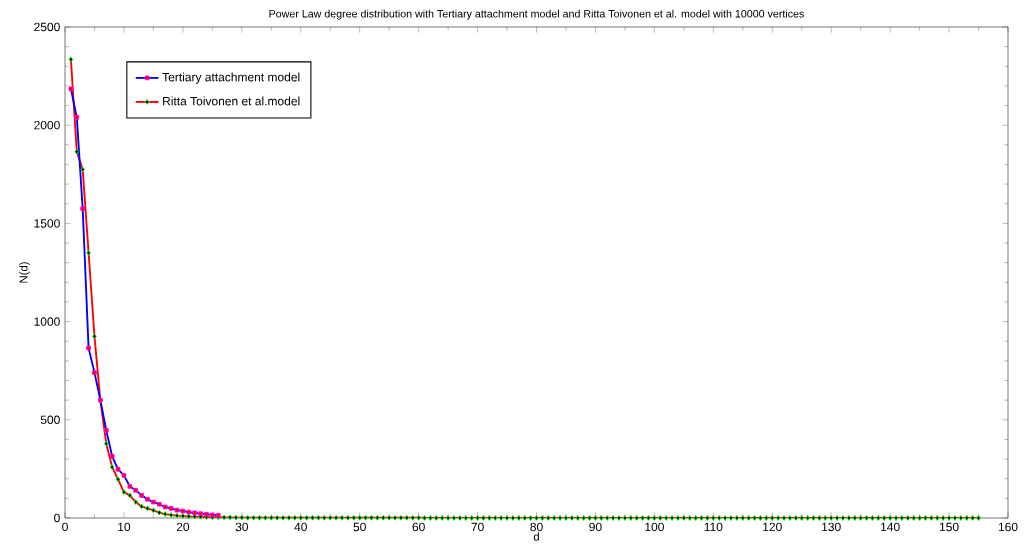  What do you see at coordinates (47, 223) in the screenshot?
I see `y-tick-label: 1500` at bounding box center [47, 223].